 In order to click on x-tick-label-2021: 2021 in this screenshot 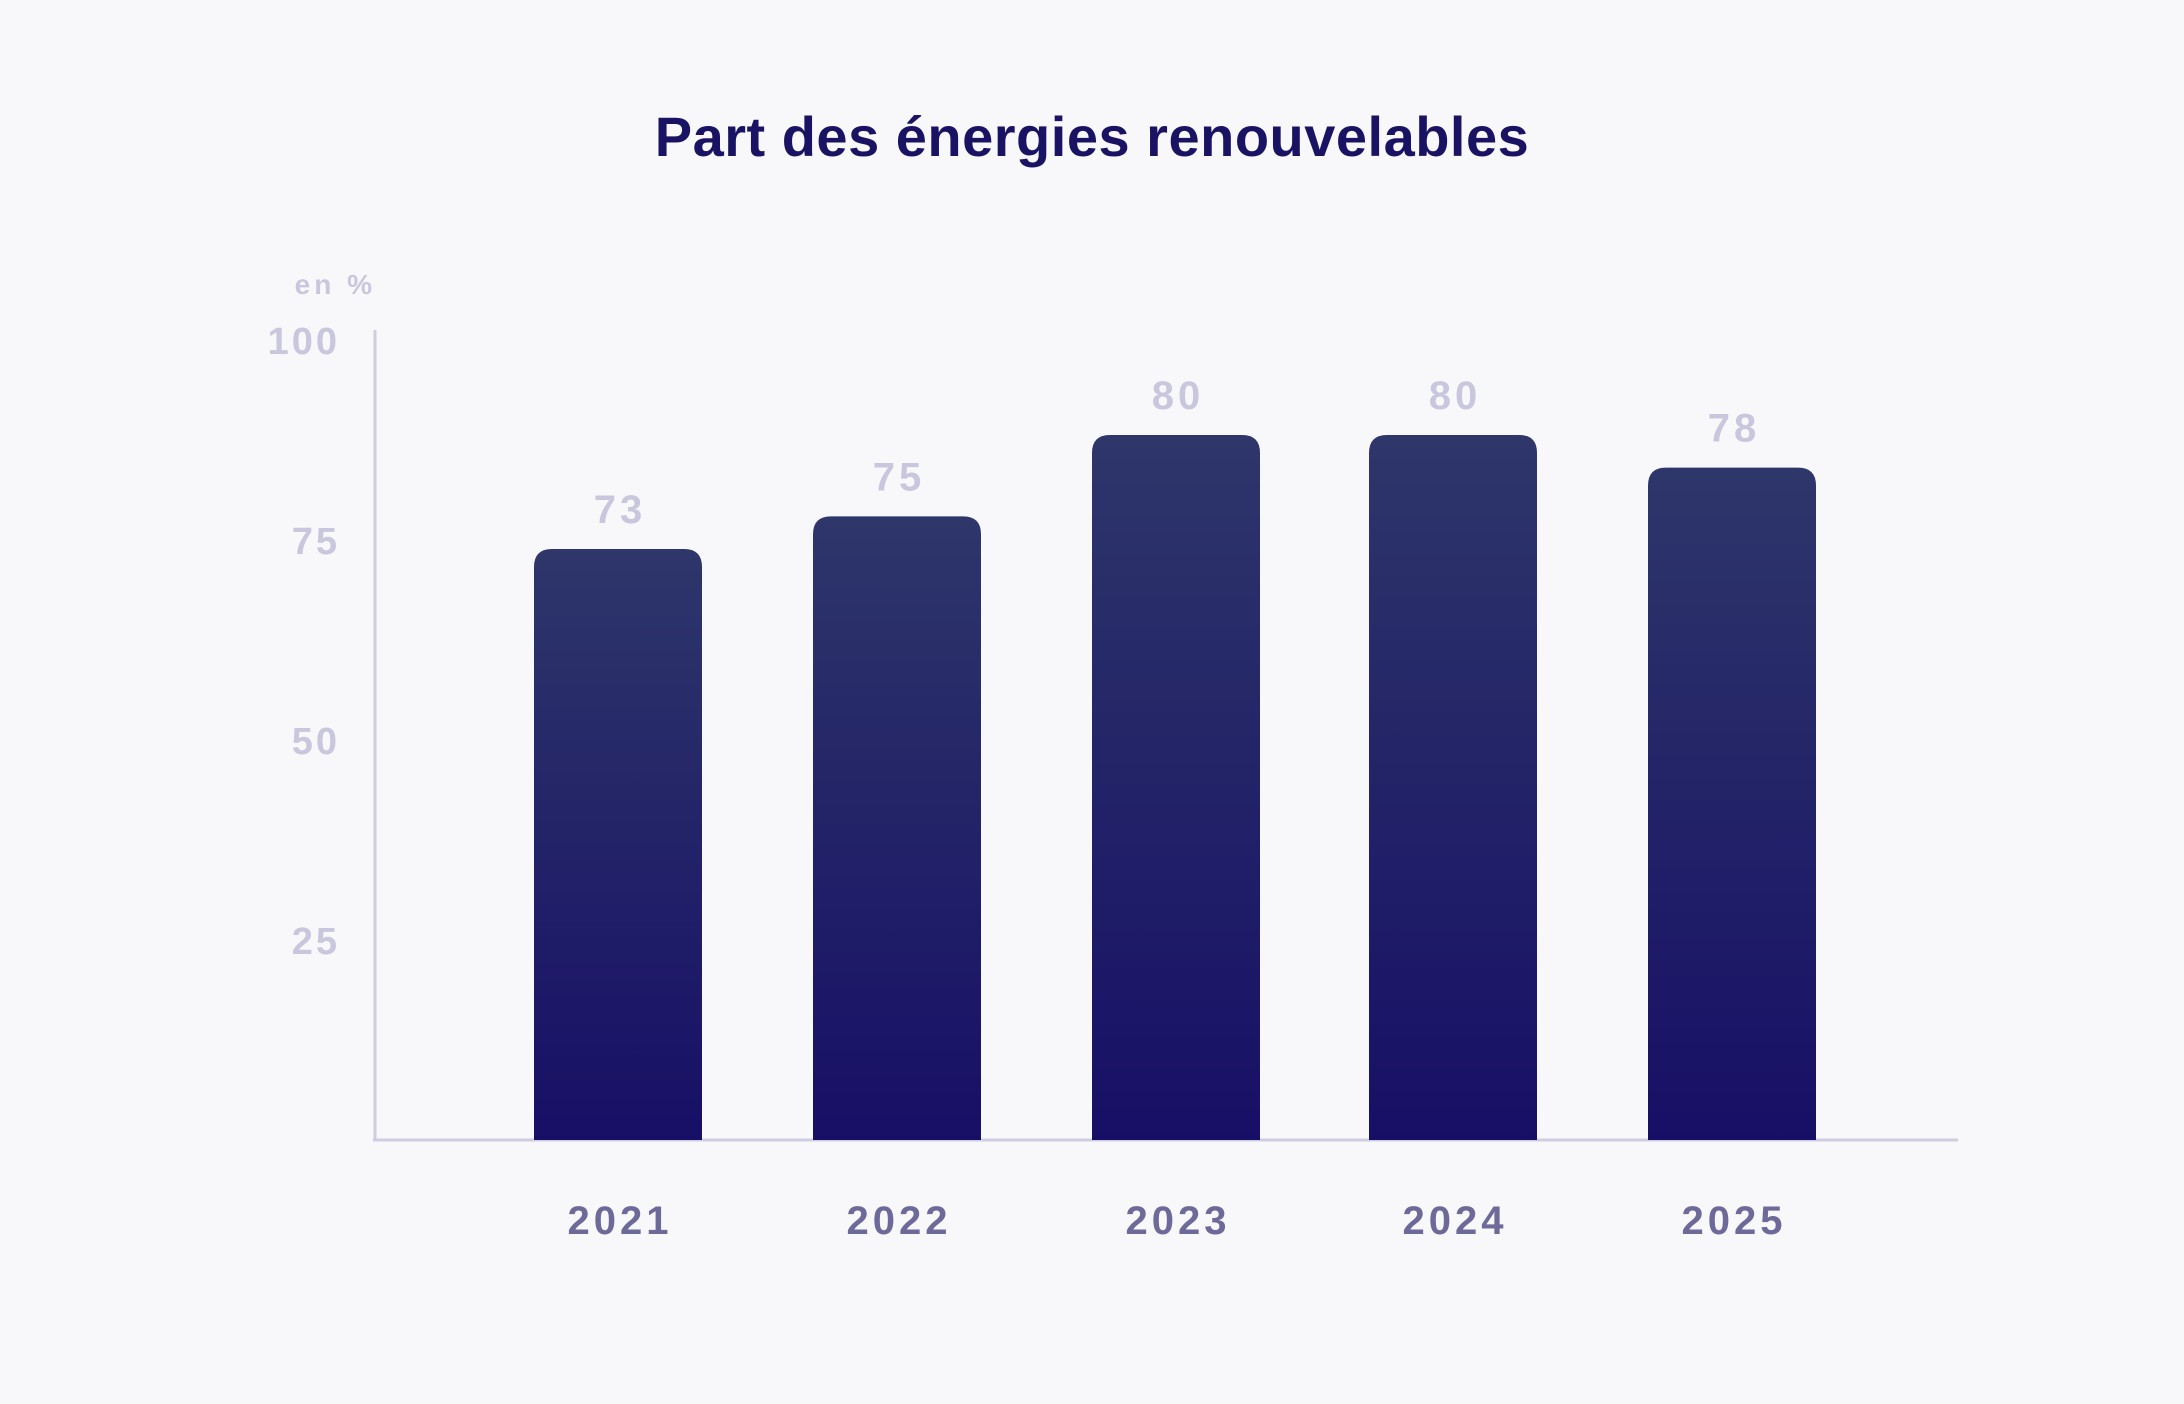, I will do `click(620, 1221)`.